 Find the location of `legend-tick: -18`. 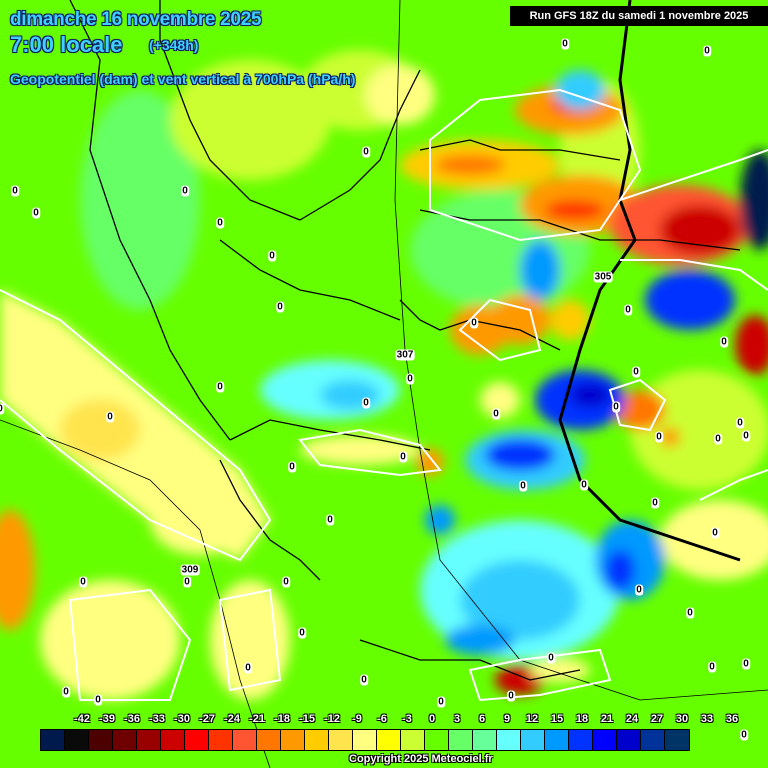

legend-tick: -18 is located at coordinates (282, 719).